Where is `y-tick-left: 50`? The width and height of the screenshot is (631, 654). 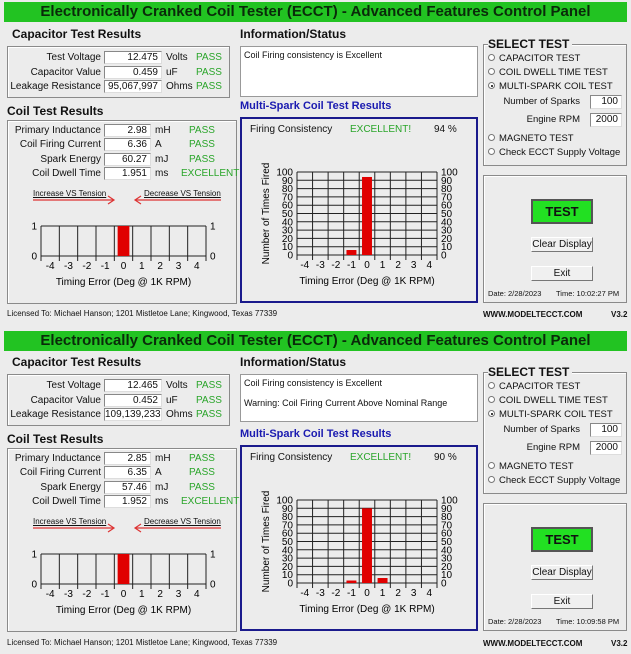 y-tick-left: 50 is located at coordinates (288, 214).